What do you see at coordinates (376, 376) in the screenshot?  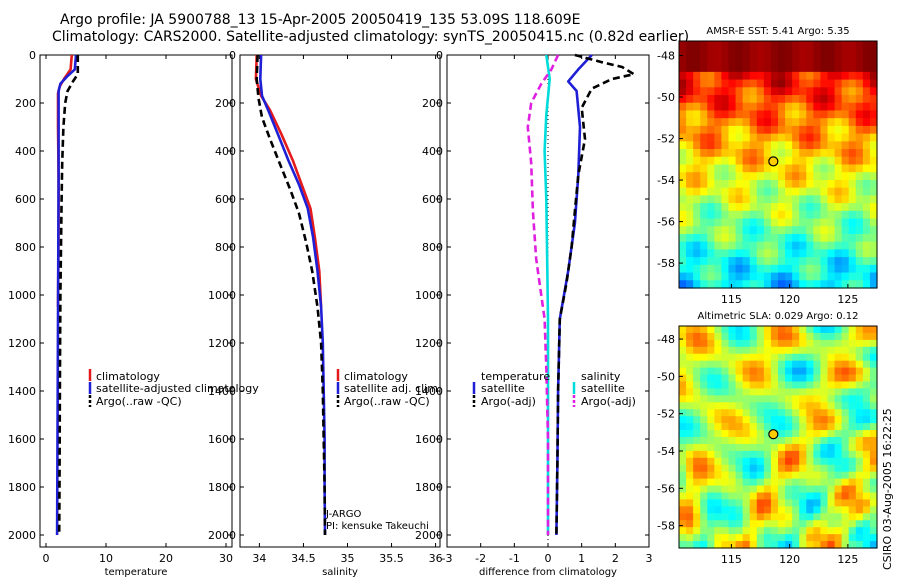 I see `salinity-legend-climatology: climatology` at bounding box center [376, 376].